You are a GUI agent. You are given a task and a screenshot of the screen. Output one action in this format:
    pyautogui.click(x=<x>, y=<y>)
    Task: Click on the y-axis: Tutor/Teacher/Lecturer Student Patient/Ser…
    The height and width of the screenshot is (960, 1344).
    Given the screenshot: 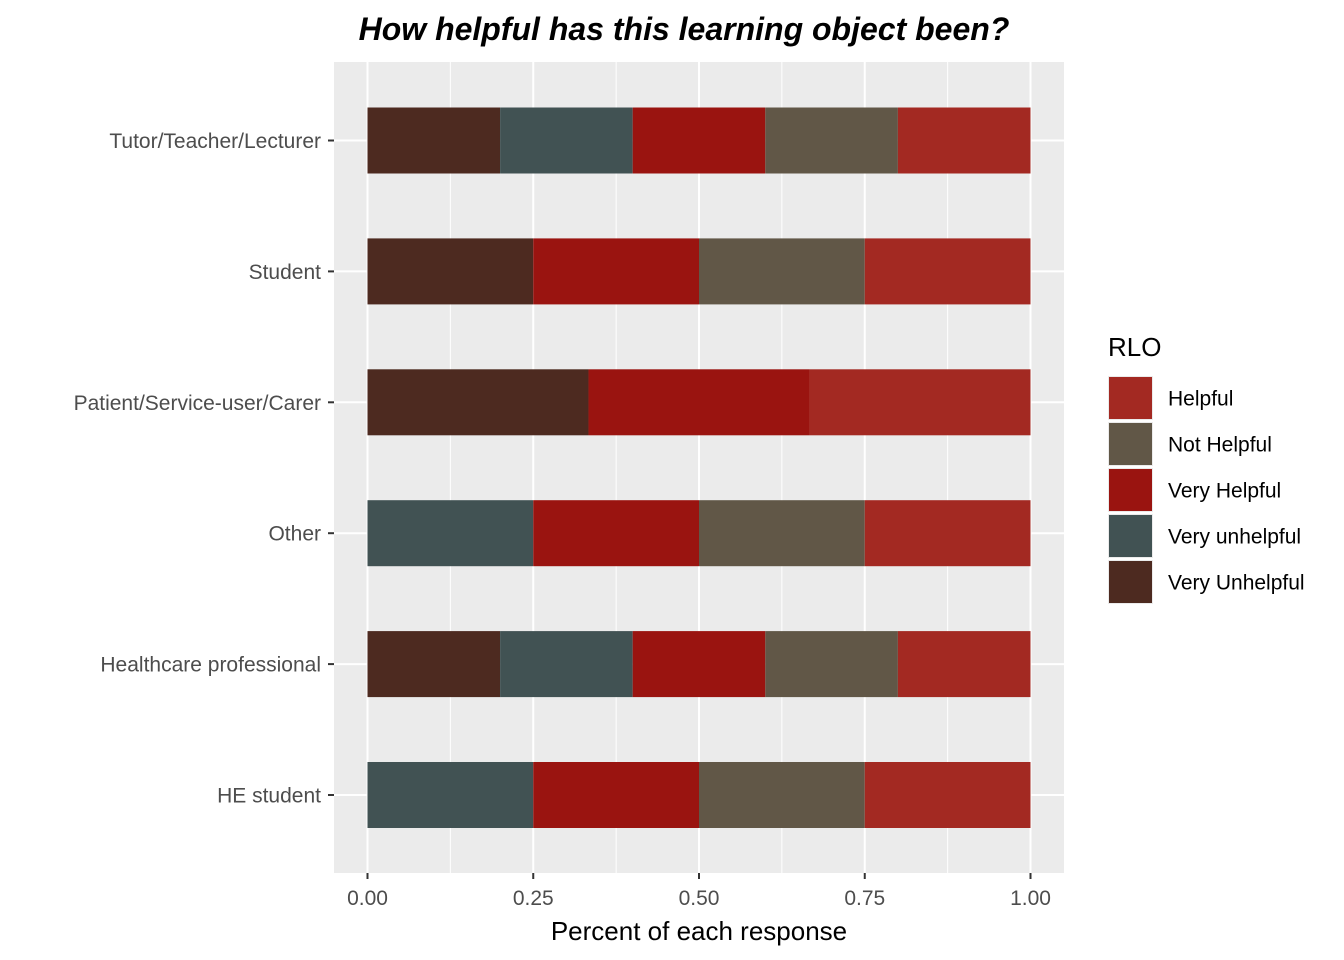 What is the action you would take?
    pyautogui.click(x=204, y=469)
    